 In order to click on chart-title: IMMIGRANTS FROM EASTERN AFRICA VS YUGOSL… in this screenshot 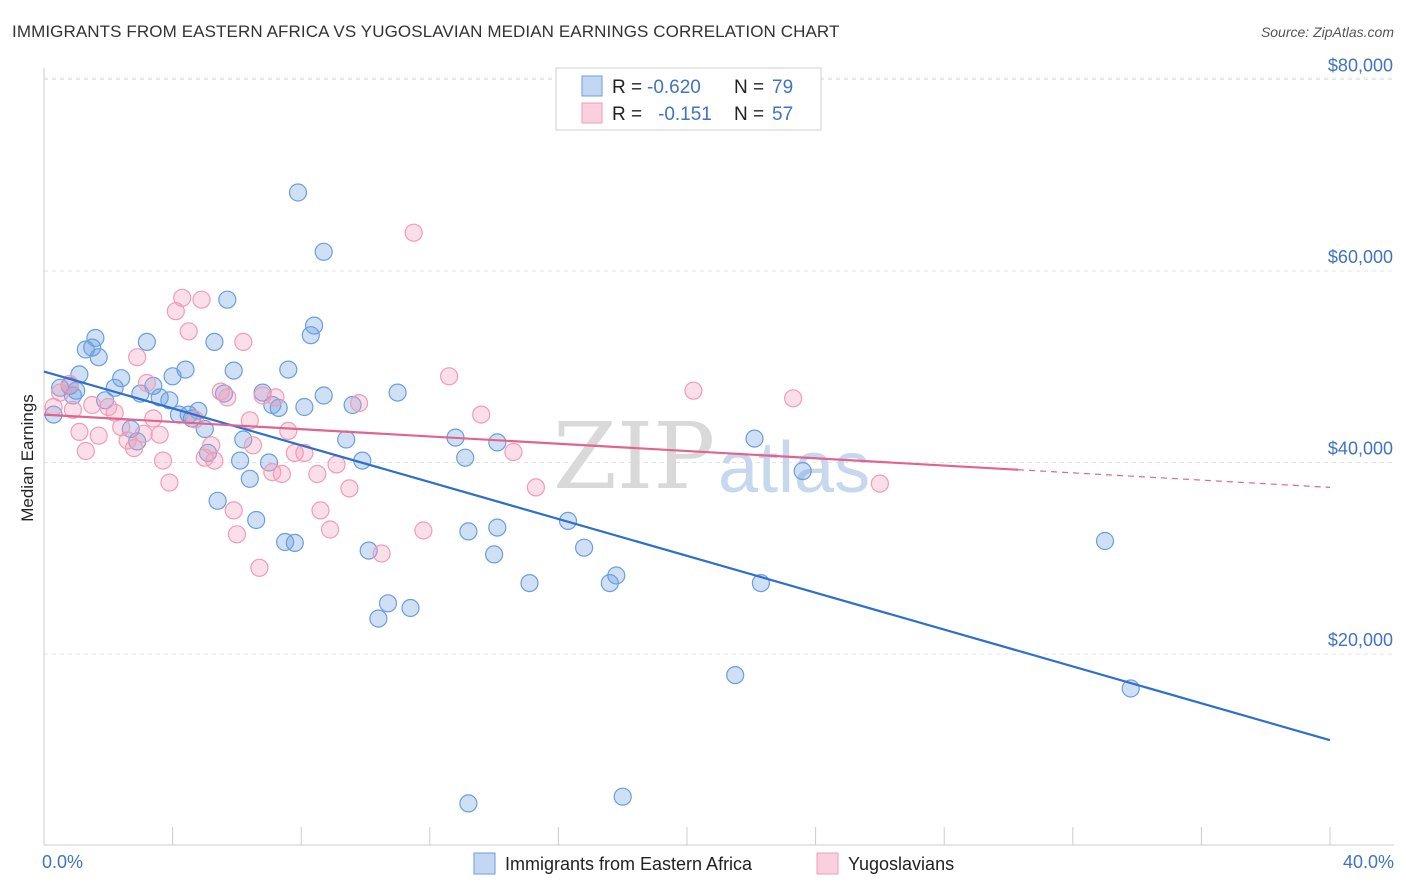, I will do `click(426, 31)`.